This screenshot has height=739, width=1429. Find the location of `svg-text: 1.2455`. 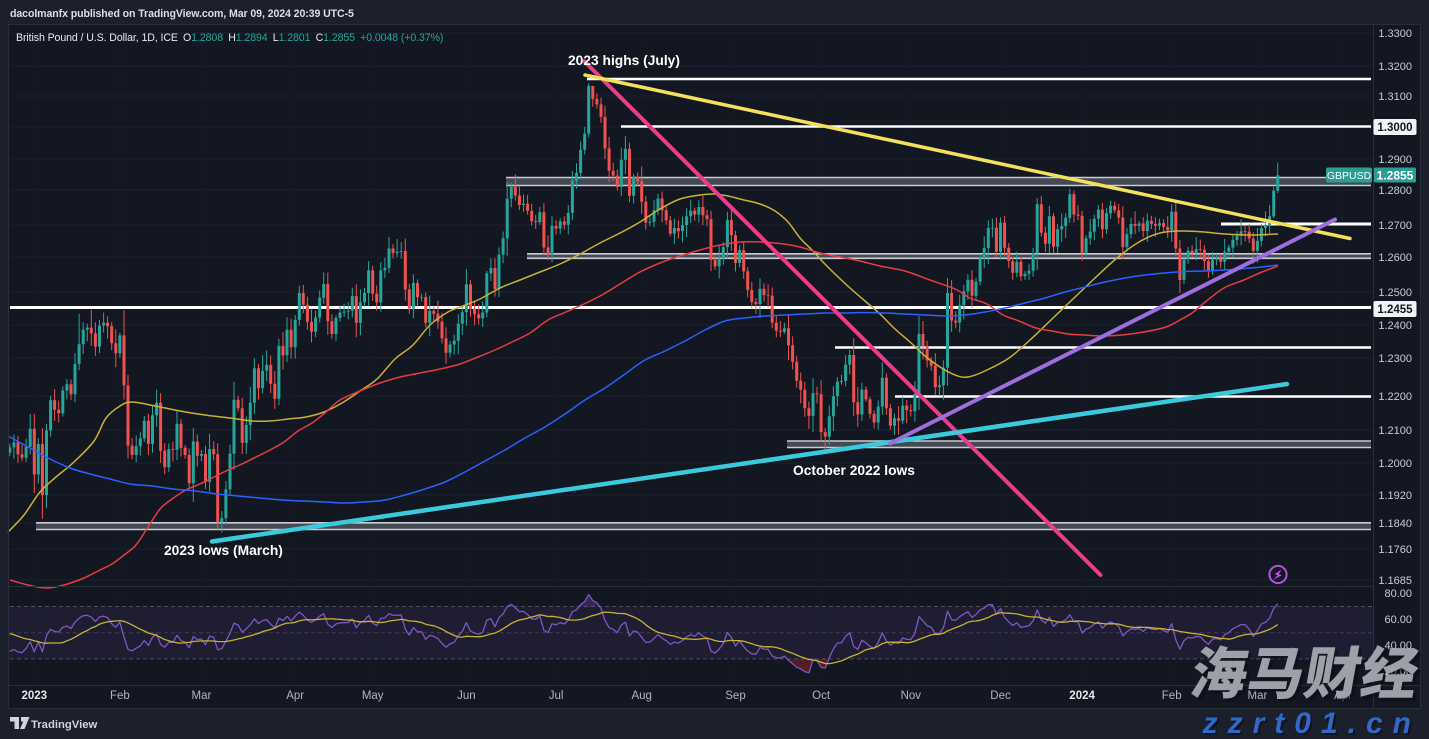

svg-text: 1.2455 is located at coordinates (1395, 310).